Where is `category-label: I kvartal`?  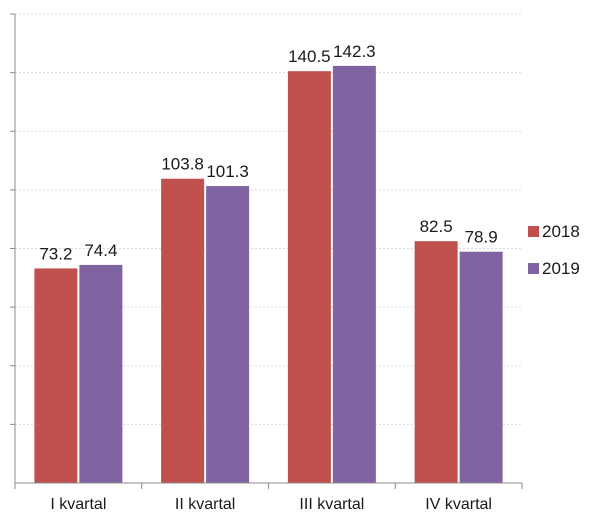 category-label: I kvartal is located at coordinates (78, 504).